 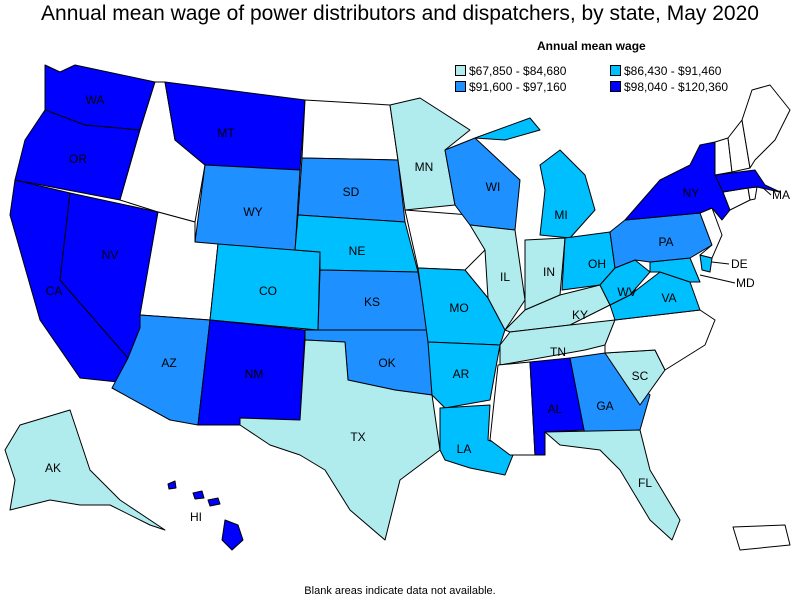 I want to click on state-label-tn: TN, so click(x=558, y=352).